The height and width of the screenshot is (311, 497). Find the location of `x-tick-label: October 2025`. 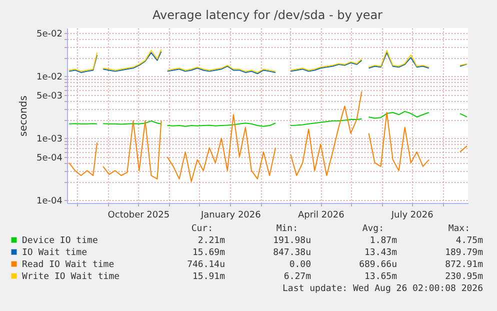

x-tick-label: October 2025 is located at coordinates (139, 215).